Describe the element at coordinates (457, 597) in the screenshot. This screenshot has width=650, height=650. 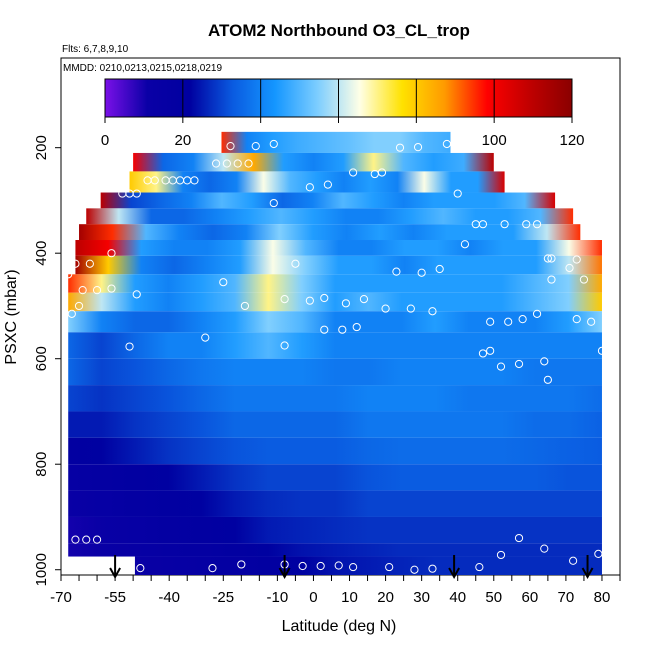
I see `x-tick-label: 40` at that location.